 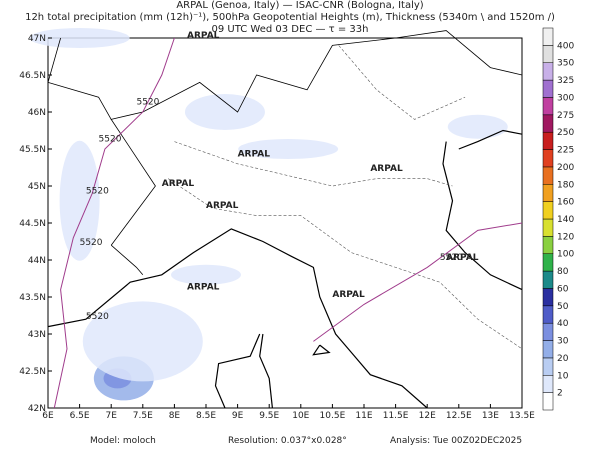 I want to click on lon-label: 12E, so click(x=427, y=416).